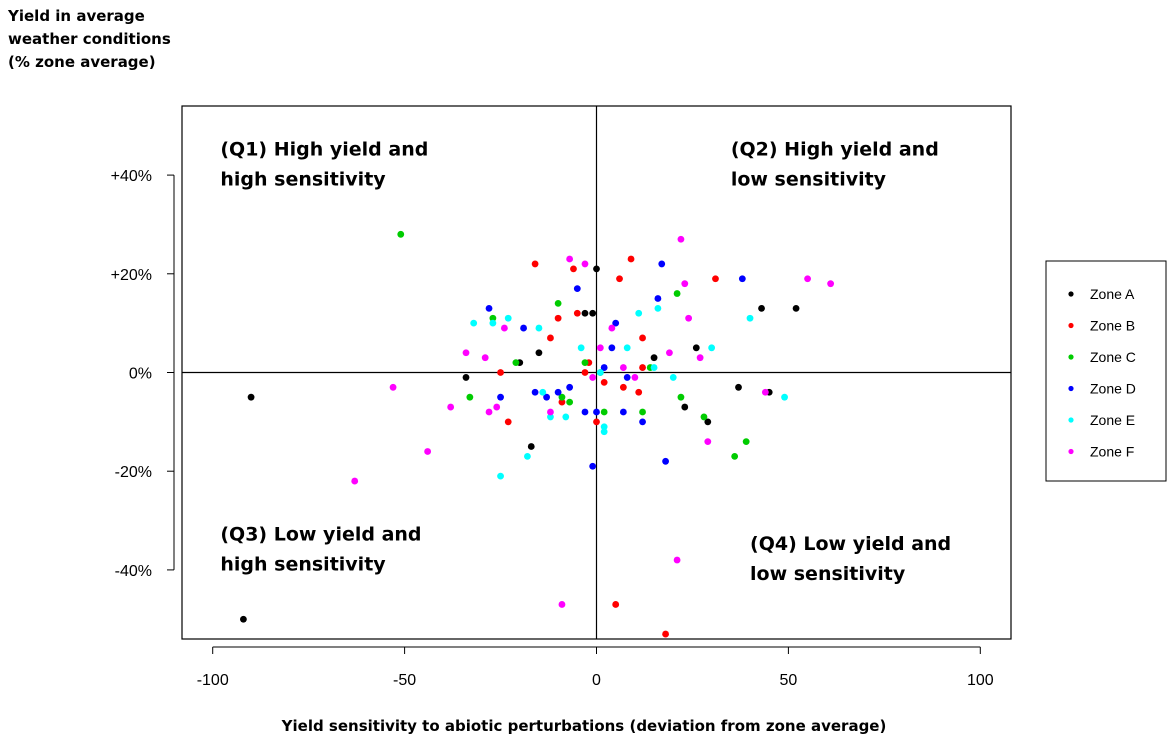 This screenshot has width=1168, height=738. What do you see at coordinates (1112, 294) in the screenshot?
I see `legend-entry: Zone A` at bounding box center [1112, 294].